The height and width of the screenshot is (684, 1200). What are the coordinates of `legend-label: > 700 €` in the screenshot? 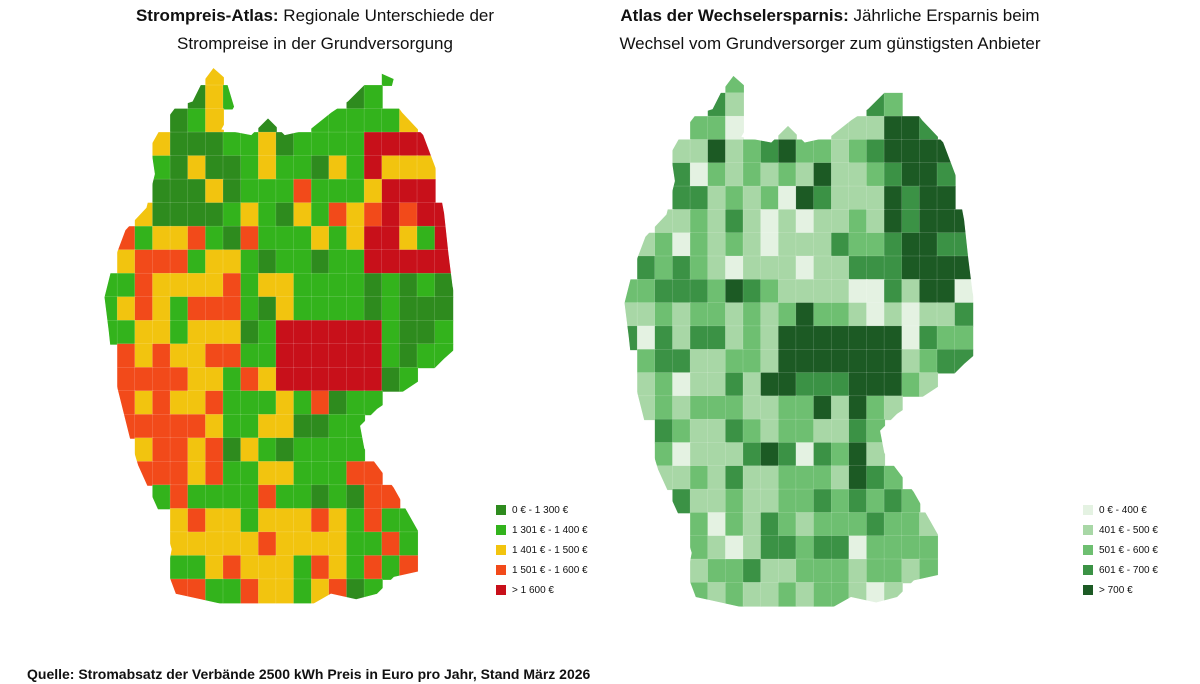 It's located at (1116, 590).